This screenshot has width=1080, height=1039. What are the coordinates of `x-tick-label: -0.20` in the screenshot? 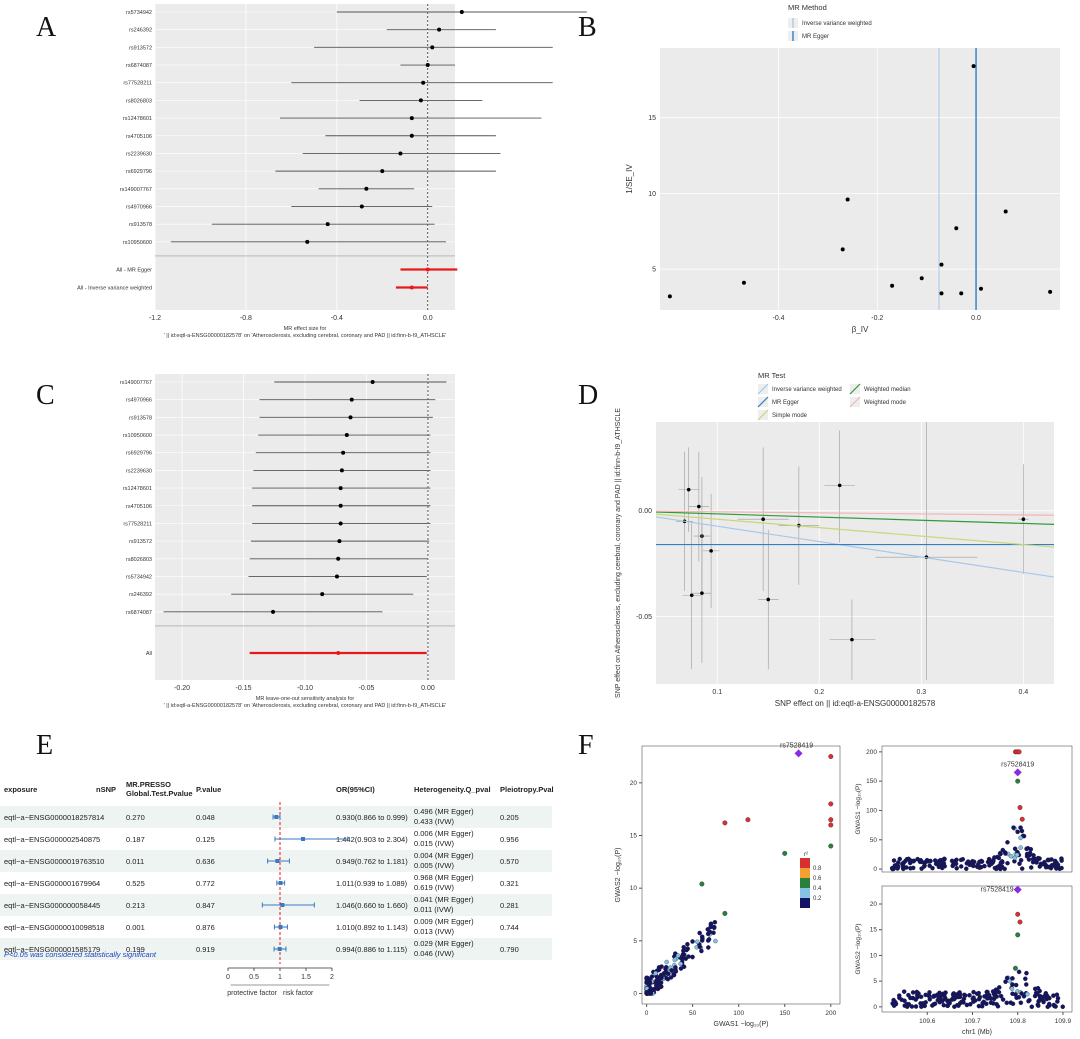 It's located at (182, 688).